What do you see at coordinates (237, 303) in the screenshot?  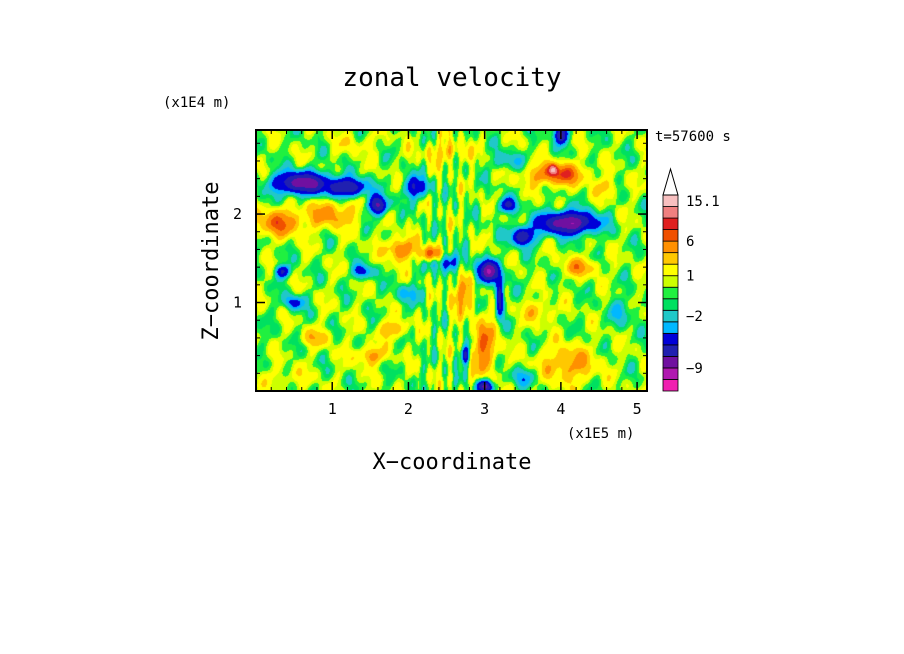 I see `y-tick-label: 1` at bounding box center [237, 303].